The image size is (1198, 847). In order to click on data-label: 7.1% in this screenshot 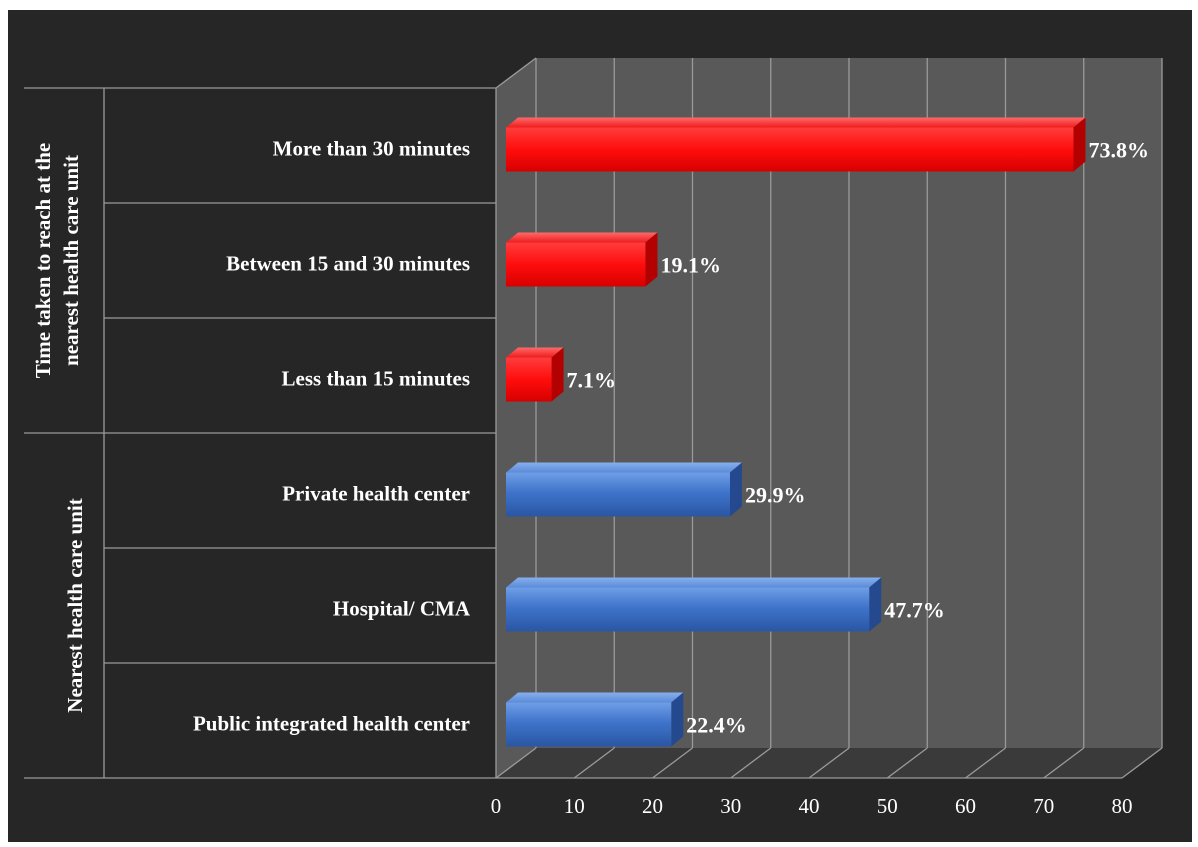, I will do `click(592, 380)`.